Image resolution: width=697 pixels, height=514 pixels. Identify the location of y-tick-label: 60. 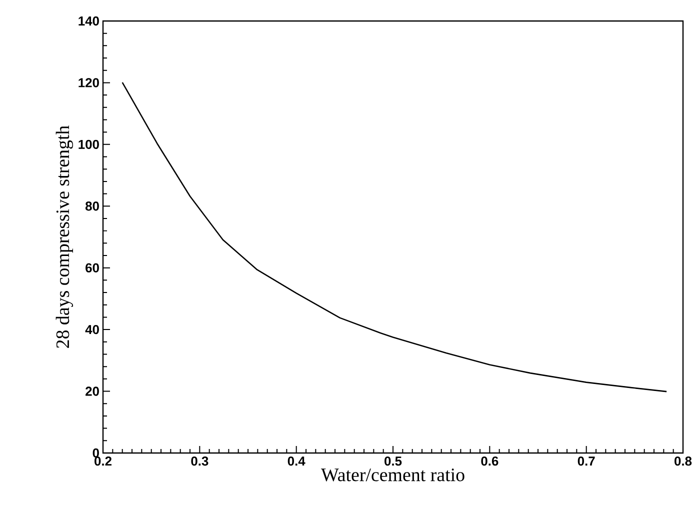
(92, 267).